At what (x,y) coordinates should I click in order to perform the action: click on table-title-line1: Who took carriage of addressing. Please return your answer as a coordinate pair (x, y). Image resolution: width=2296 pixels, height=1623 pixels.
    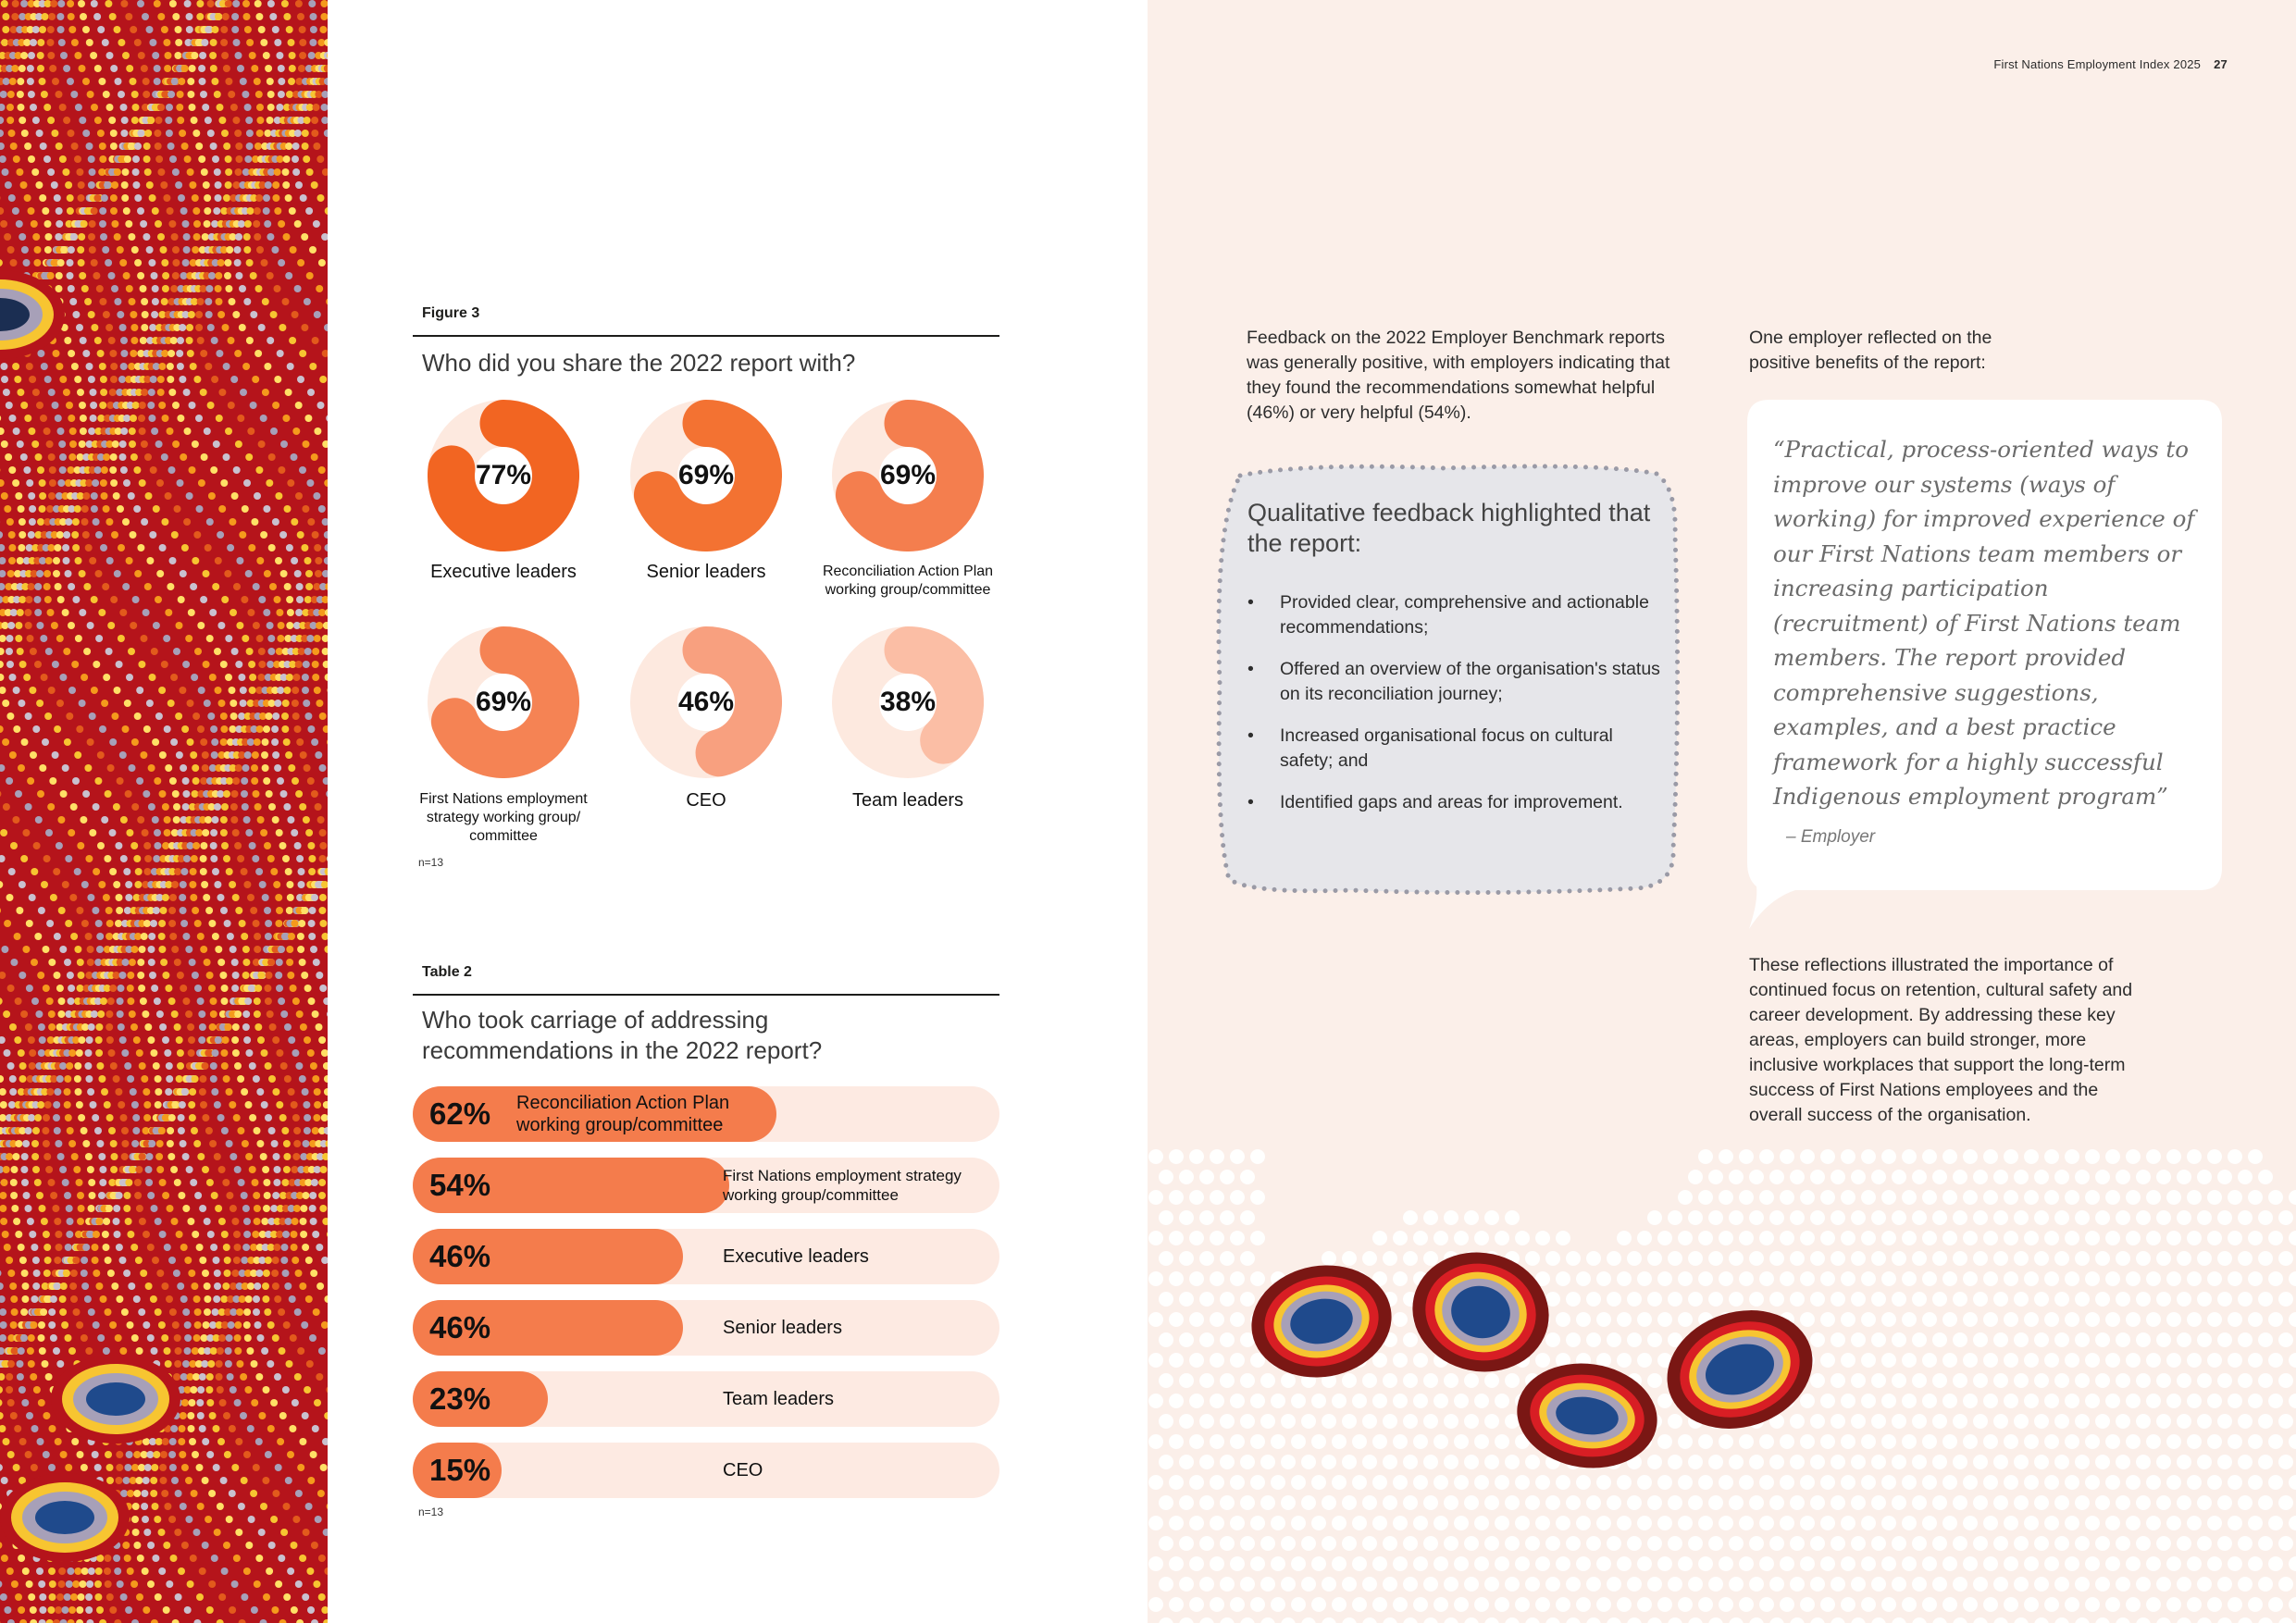
    Looking at the image, I should click on (595, 1020).